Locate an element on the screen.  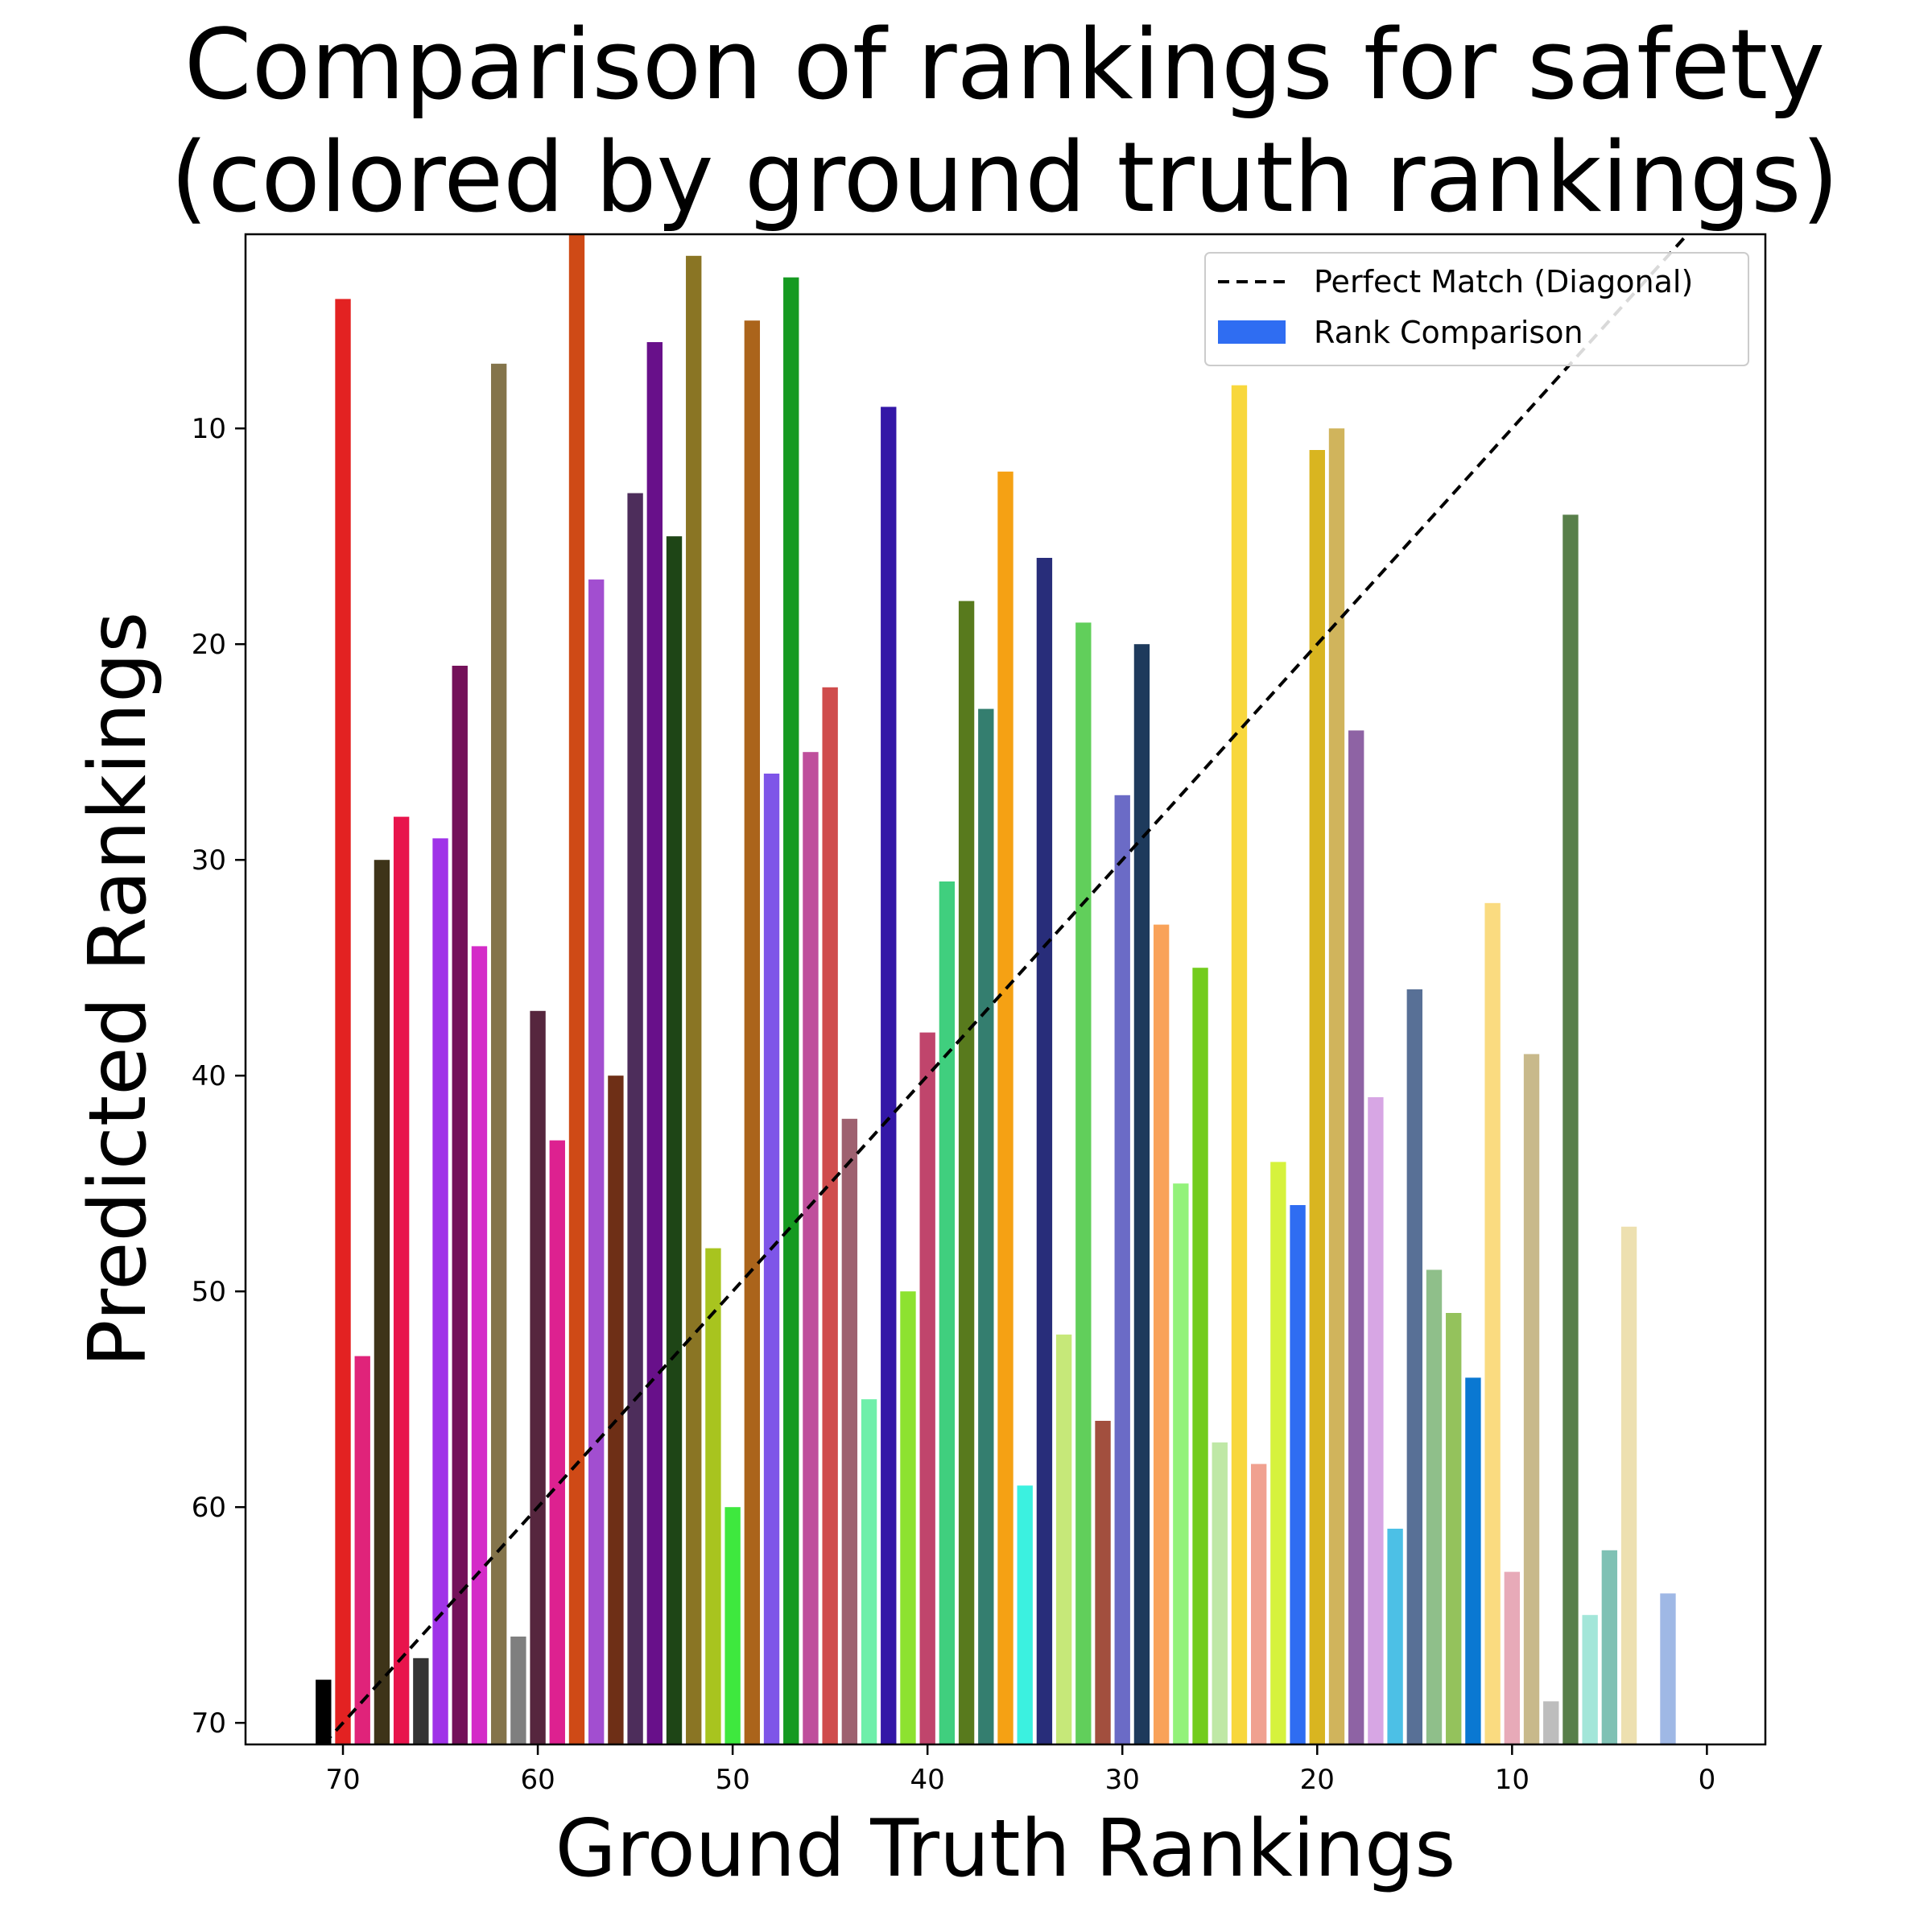
y-axis-ticks: 10 20 30 40 50 60 70 is located at coordinates (219, 1076).